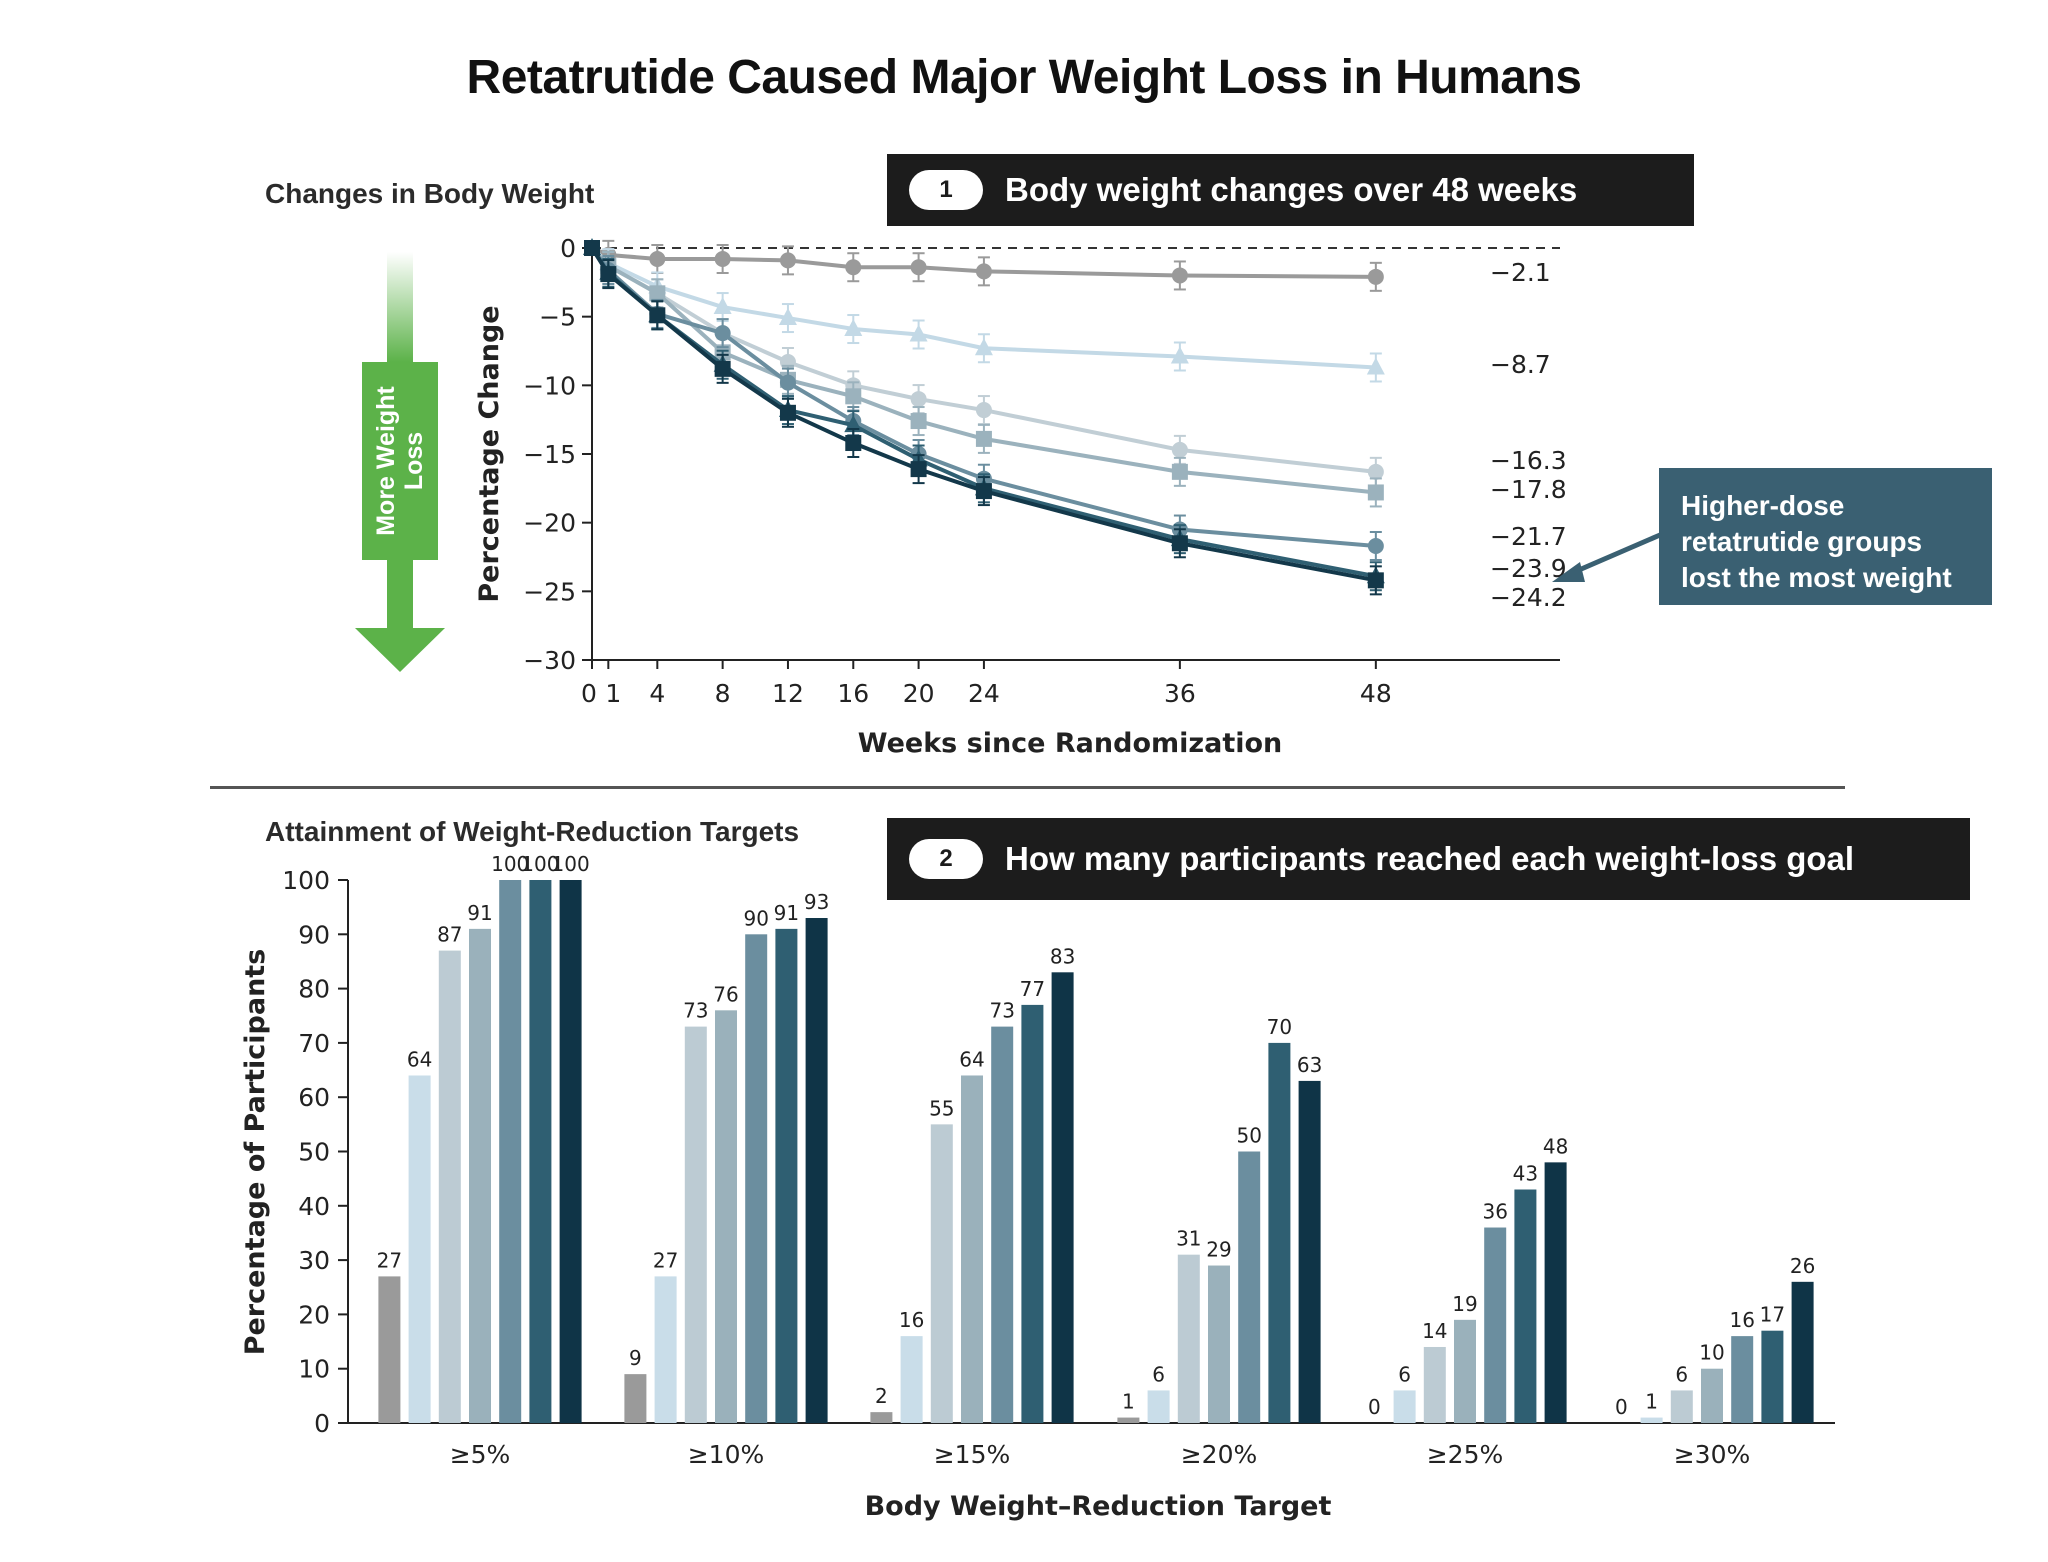 The width and height of the screenshot is (2048, 1562). I want to click on bar-value-label: 64, so click(419, 1059).